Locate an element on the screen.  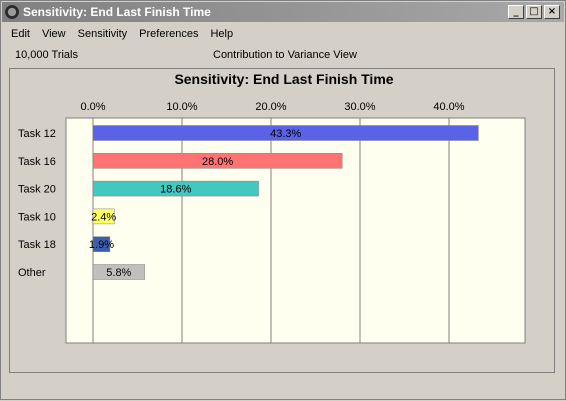
category-label: Task 20 is located at coordinates (37, 190).